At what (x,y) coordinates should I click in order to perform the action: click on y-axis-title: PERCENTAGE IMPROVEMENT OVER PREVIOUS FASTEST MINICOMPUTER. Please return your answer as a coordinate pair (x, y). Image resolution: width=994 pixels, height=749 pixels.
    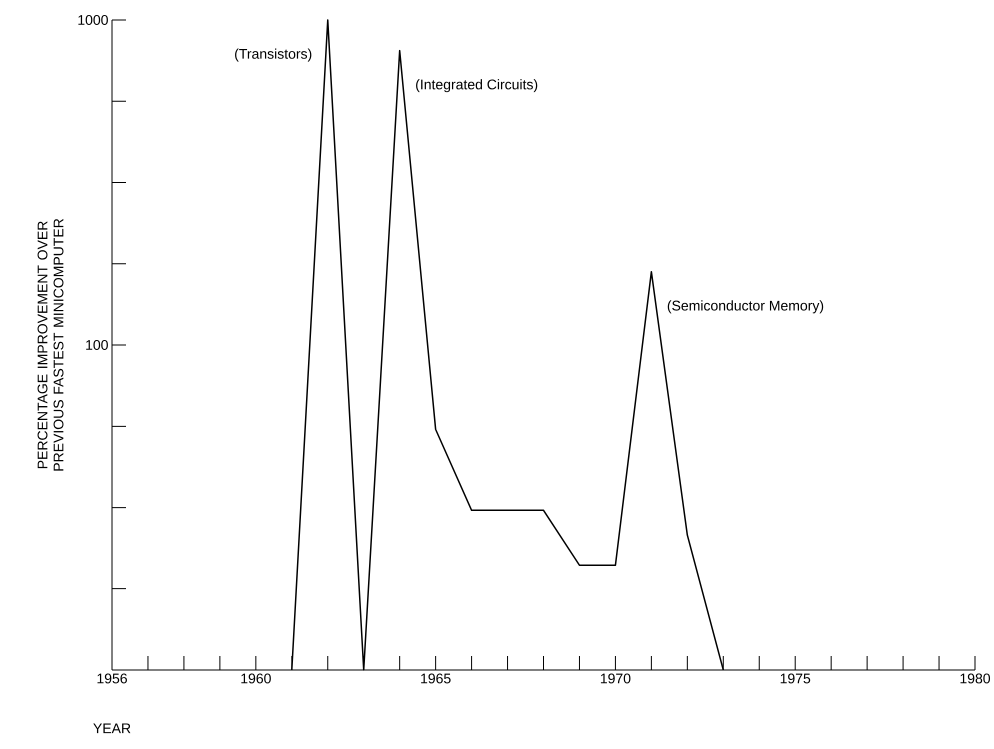
    Looking at the image, I should click on (51, 344).